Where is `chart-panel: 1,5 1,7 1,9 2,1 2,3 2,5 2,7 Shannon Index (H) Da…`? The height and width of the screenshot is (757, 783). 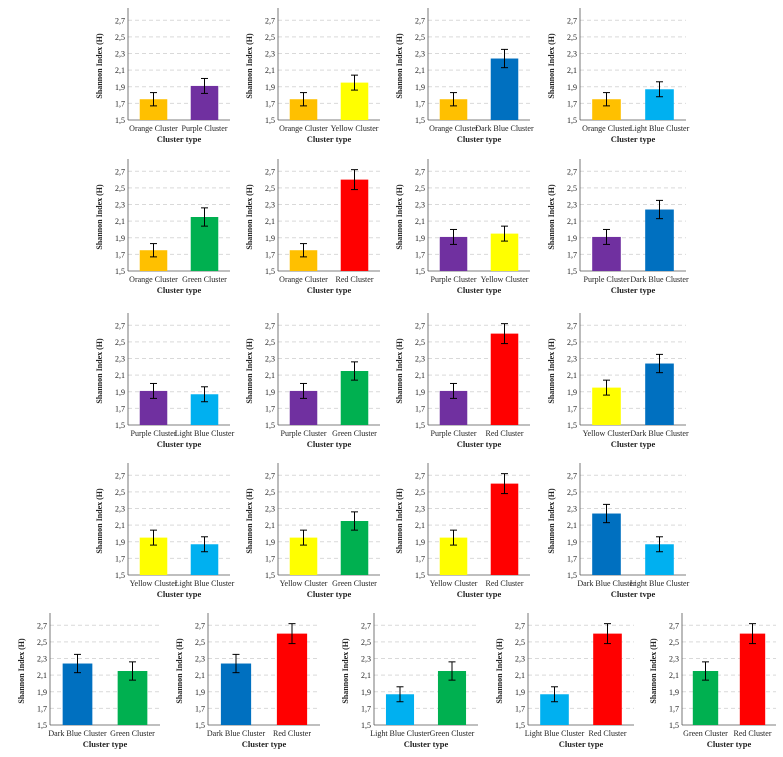
chart-panel: 1,5 1,7 1,9 2,1 2,3 2,5 2,7 Shannon Index (H) Da… is located at coordinates (88, 681).